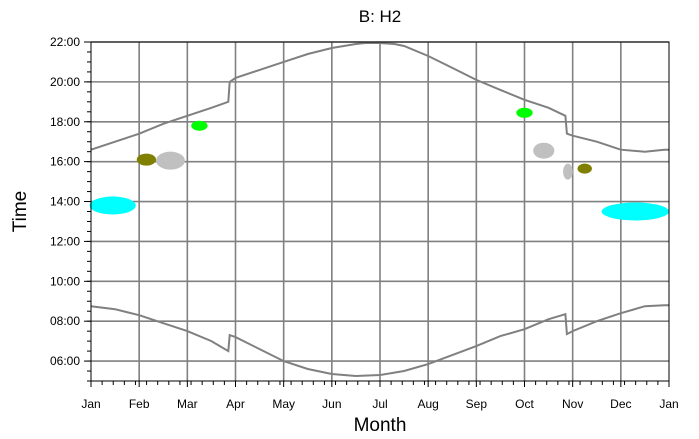  I want to click on x-axis-label: Month, so click(380, 425).